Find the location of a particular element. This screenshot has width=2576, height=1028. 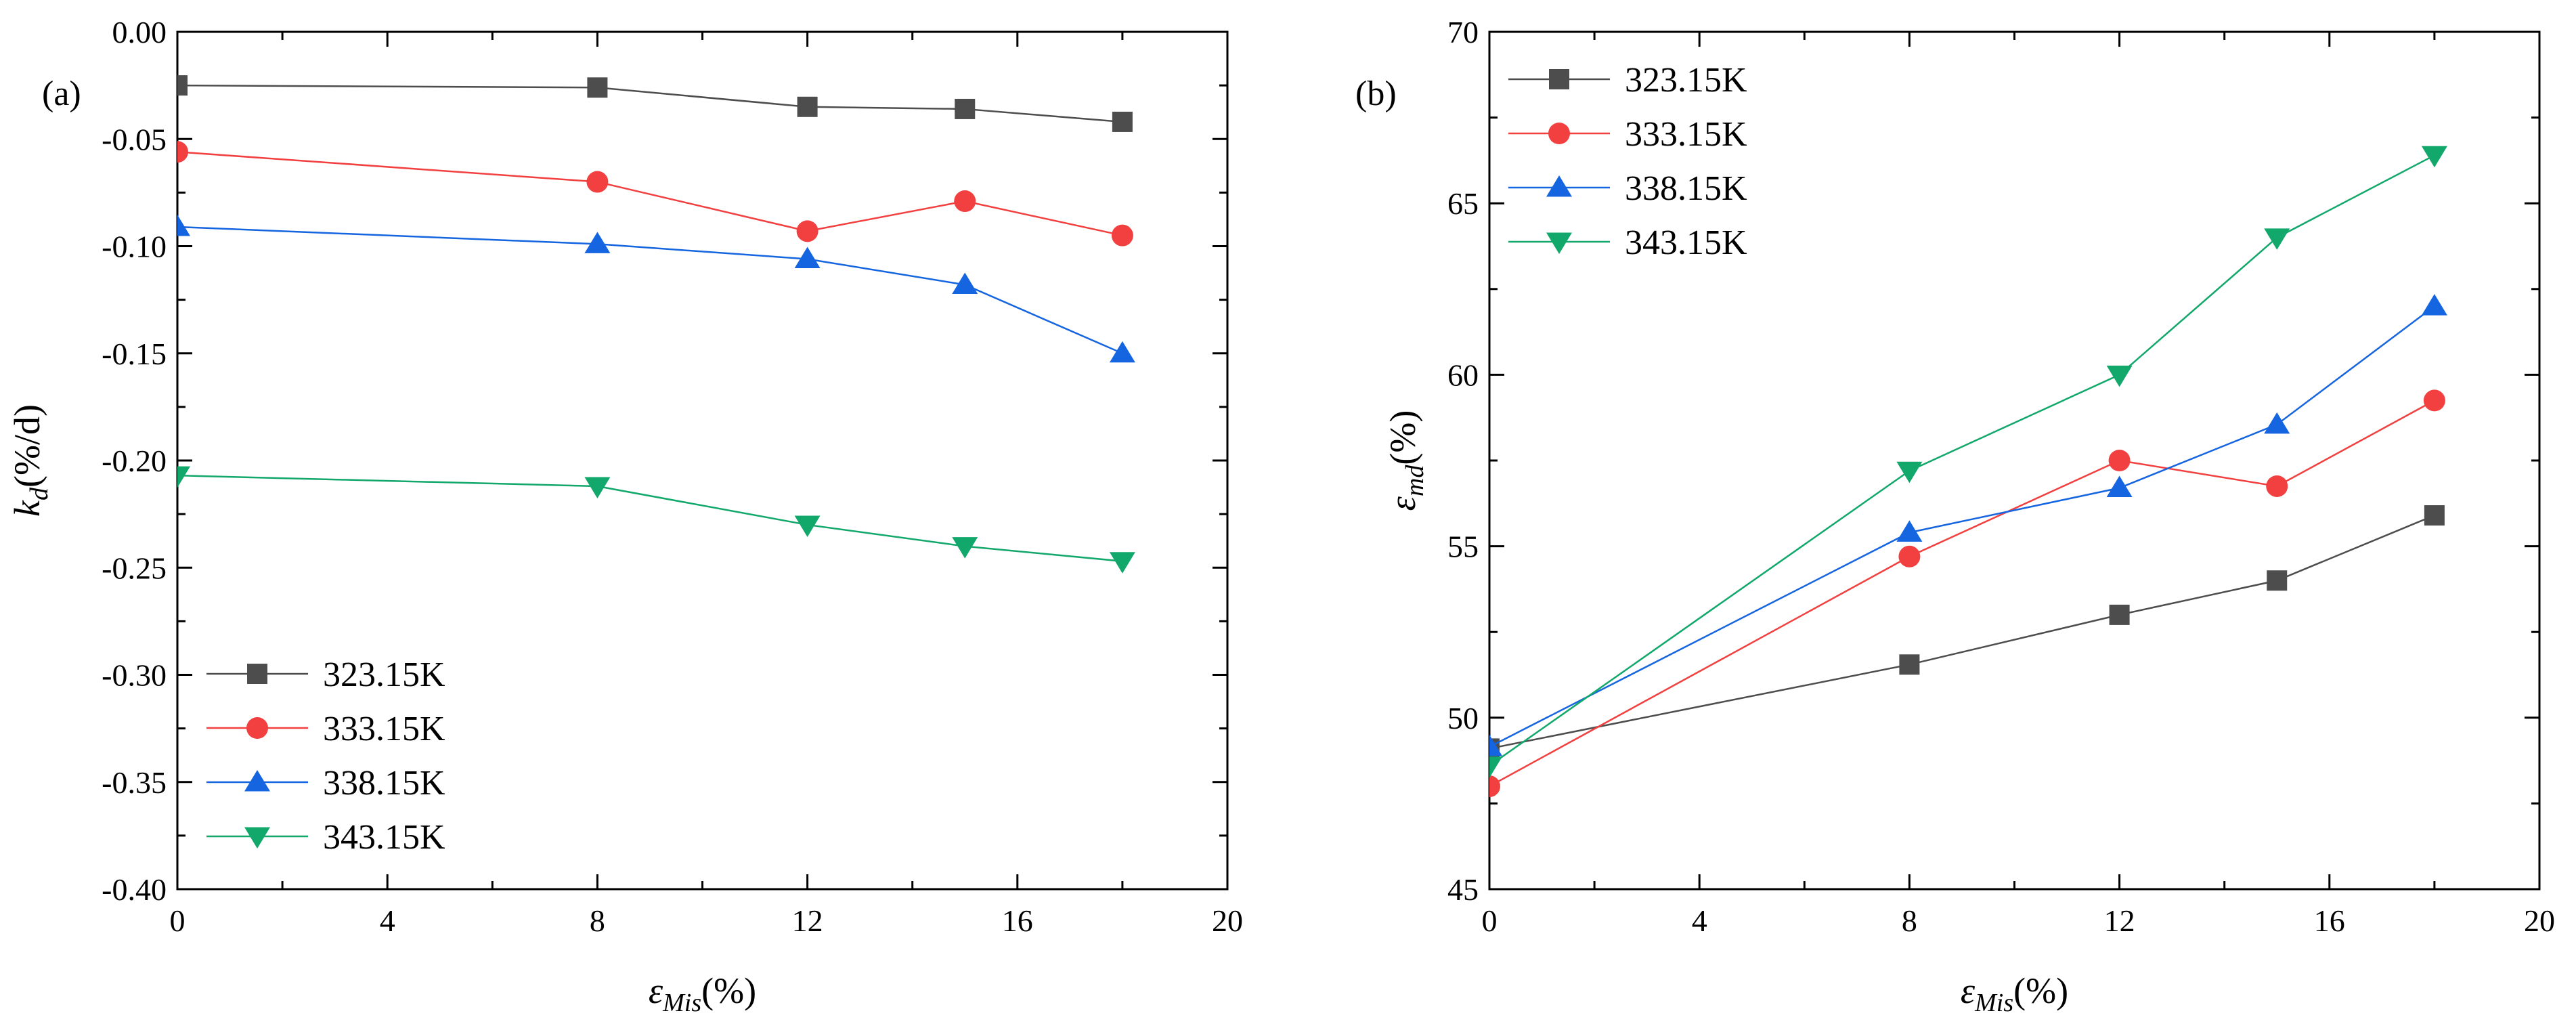

panel-b-panel-label: (b) is located at coordinates (1376, 94).